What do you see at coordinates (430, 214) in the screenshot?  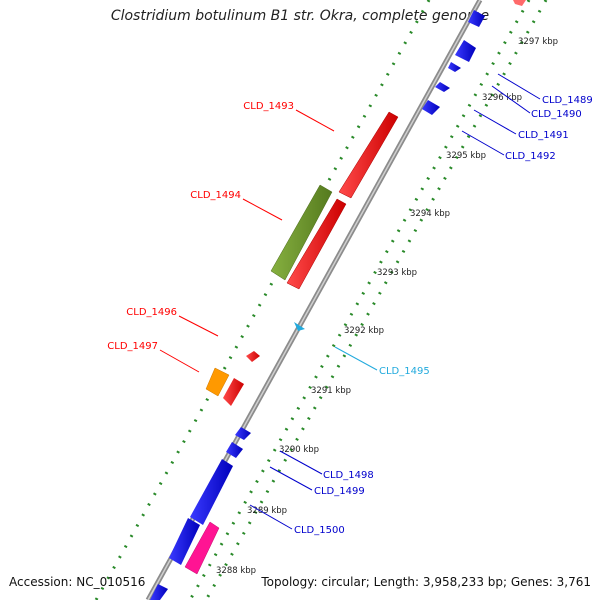 I see `tick-label: 3294 kbp` at bounding box center [430, 214].